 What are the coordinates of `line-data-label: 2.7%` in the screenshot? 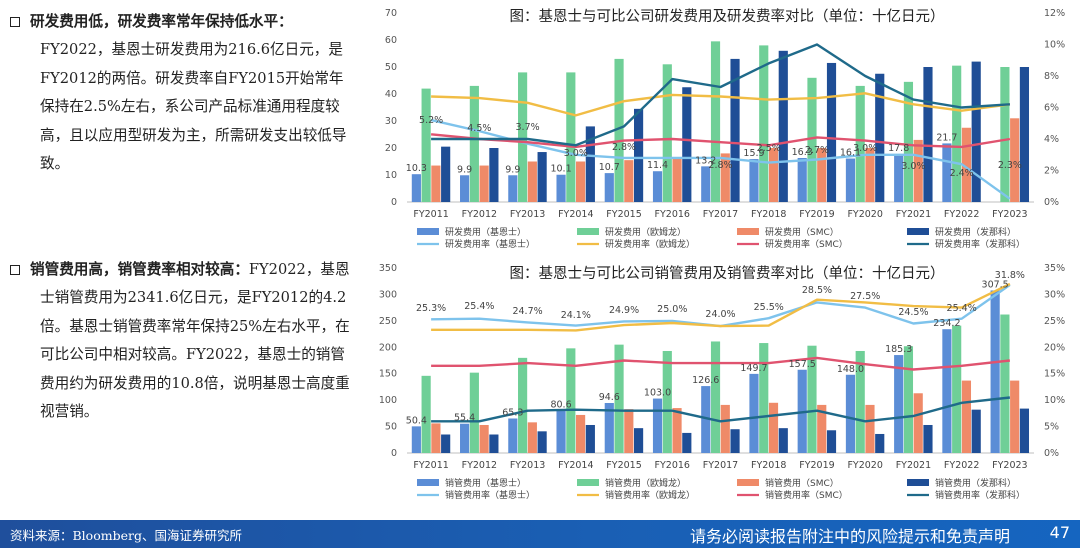 It's located at (817, 150).